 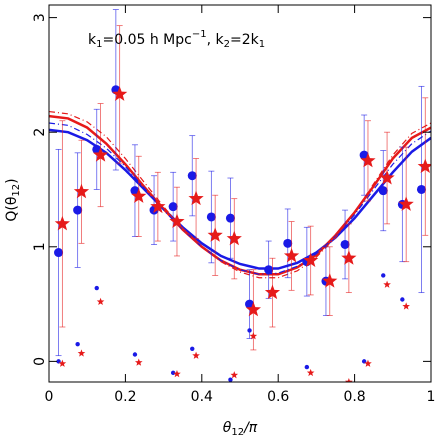 What do you see at coordinates (431, 397) in the screenshot?
I see `x-tick-label: 1` at bounding box center [431, 397].